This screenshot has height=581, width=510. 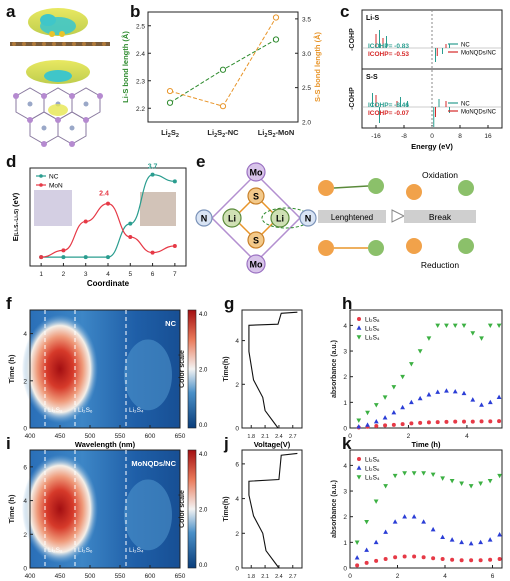 What do you see at coordinates (317, 67) in the screenshot?
I see `panel-b-y2label: S-S bond length (Å)` at bounding box center [317, 67].